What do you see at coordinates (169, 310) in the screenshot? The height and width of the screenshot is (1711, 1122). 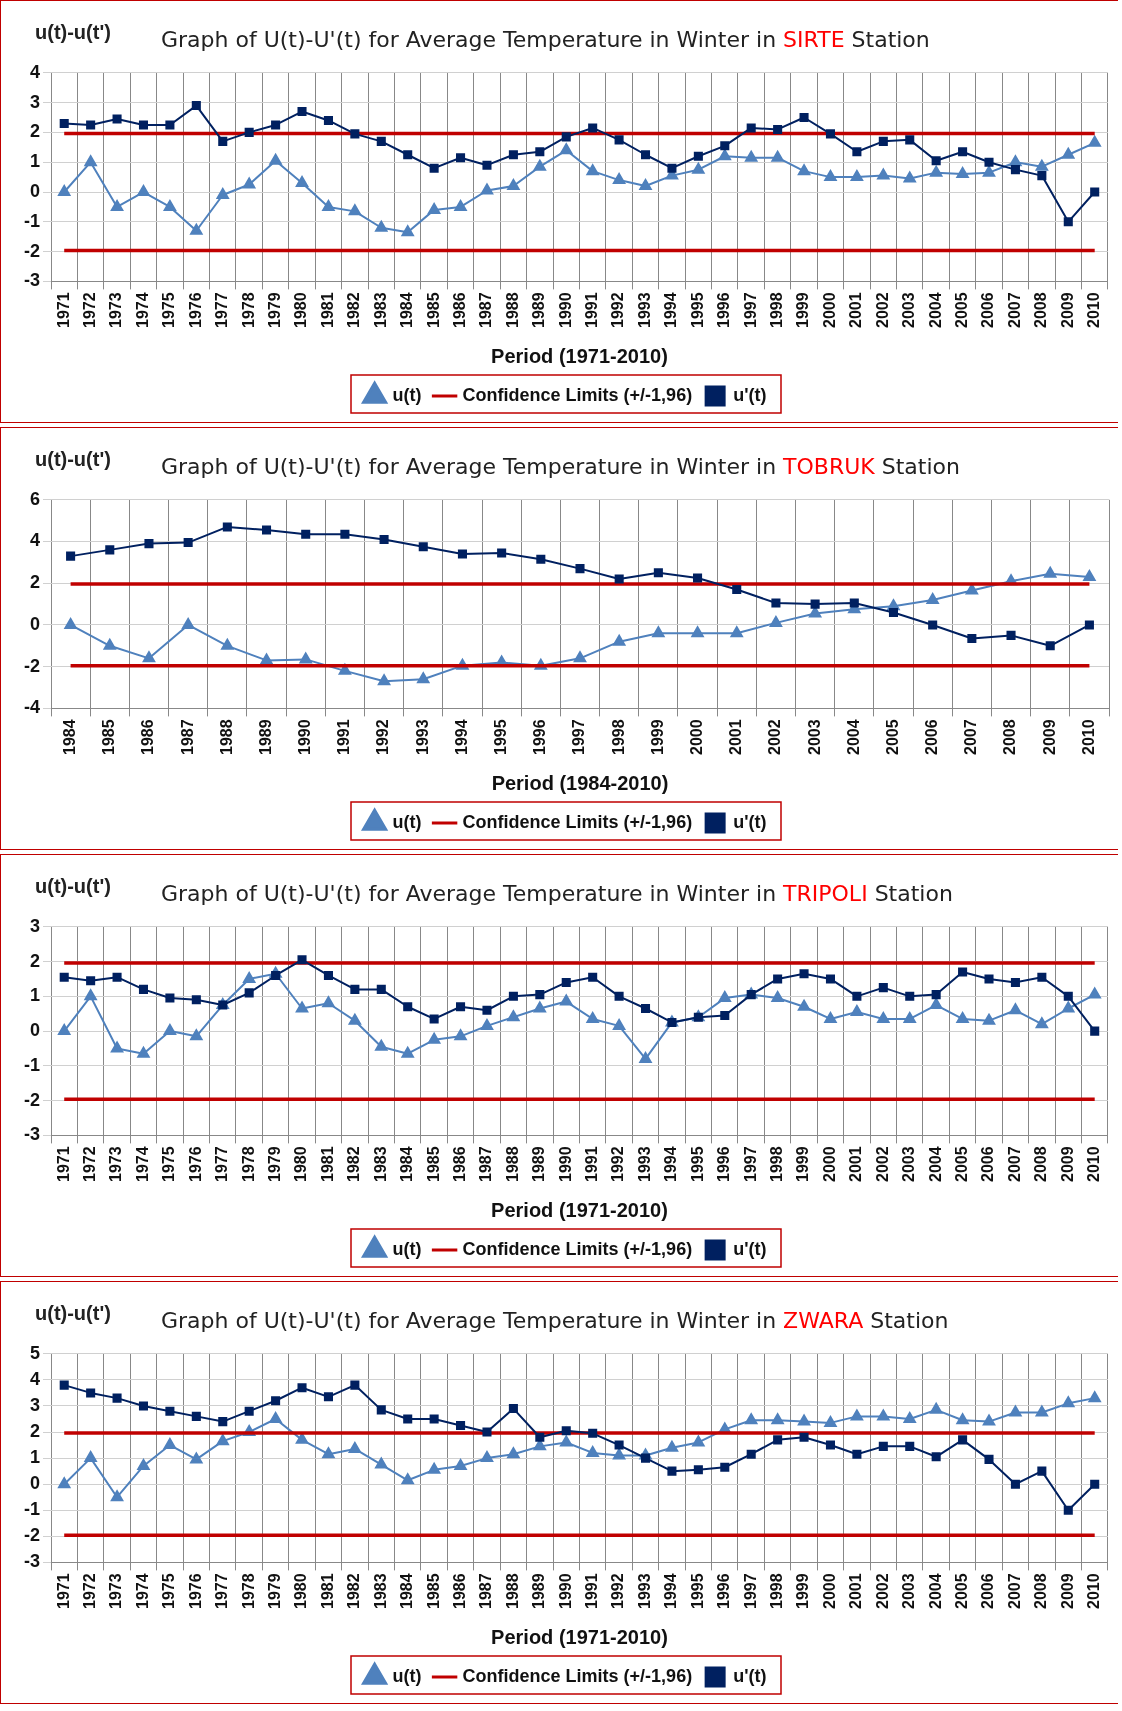 I see `x-tick-label: 1975` at bounding box center [169, 310].